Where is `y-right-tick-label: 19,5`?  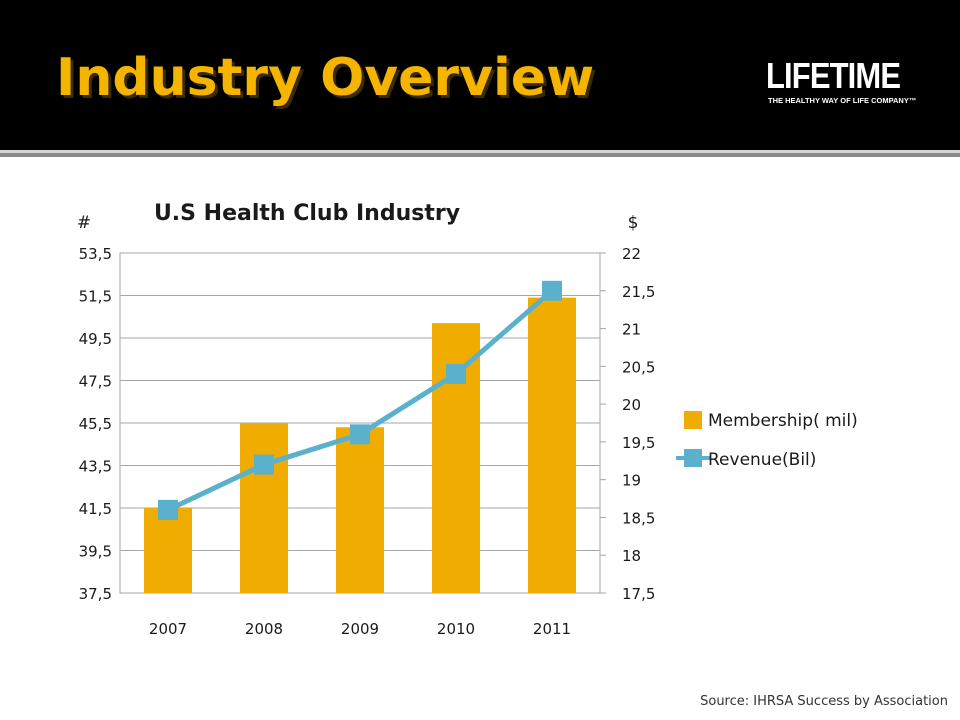
y-right-tick-label: 19,5 is located at coordinates (638, 443).